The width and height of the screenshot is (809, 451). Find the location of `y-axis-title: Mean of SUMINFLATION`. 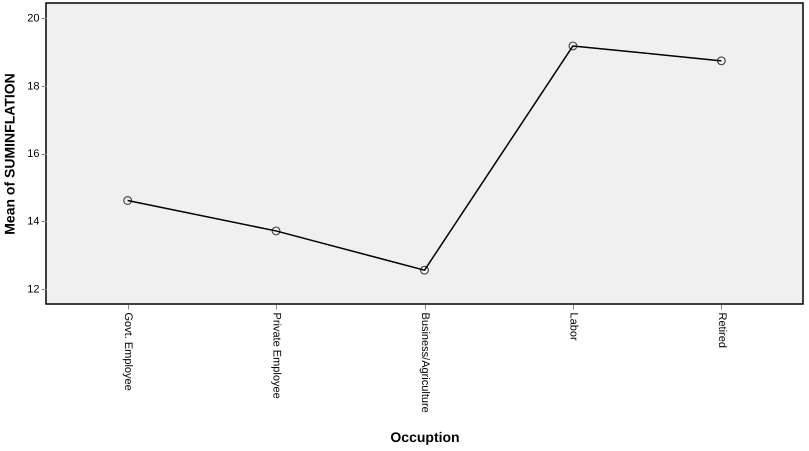

y-axis-title: Mean of SUMINFLATION is located at coordinates (9, 154).